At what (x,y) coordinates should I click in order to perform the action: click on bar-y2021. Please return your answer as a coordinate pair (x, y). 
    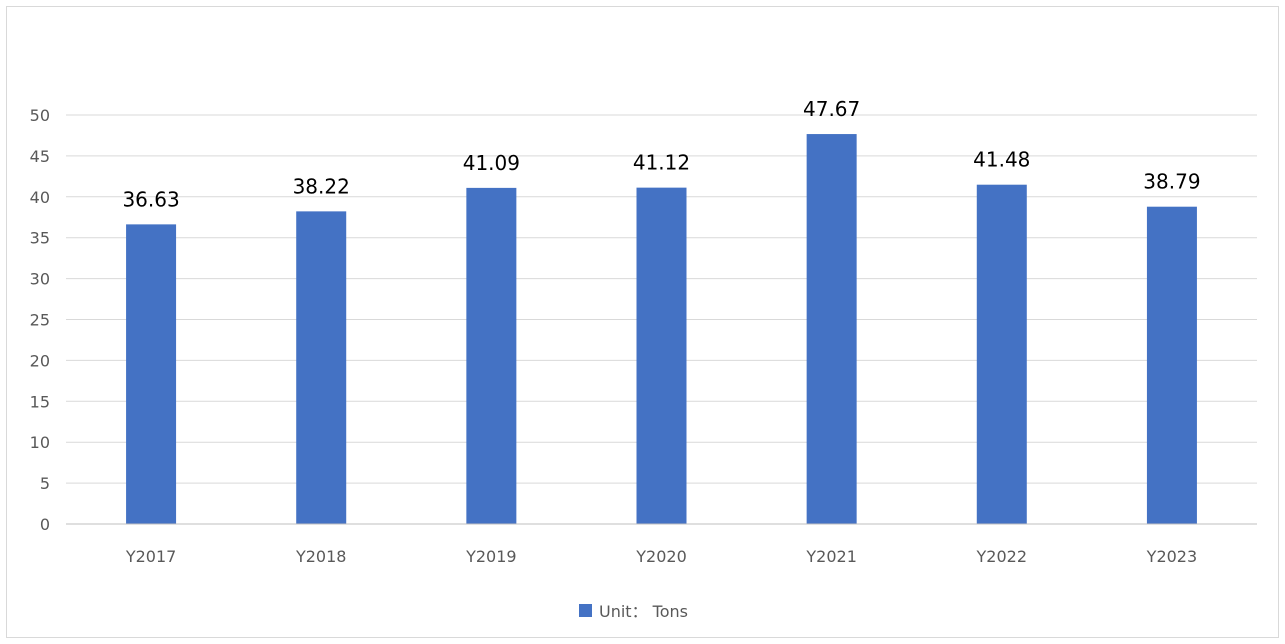
    Looking at the image, I should click on (831, 329).